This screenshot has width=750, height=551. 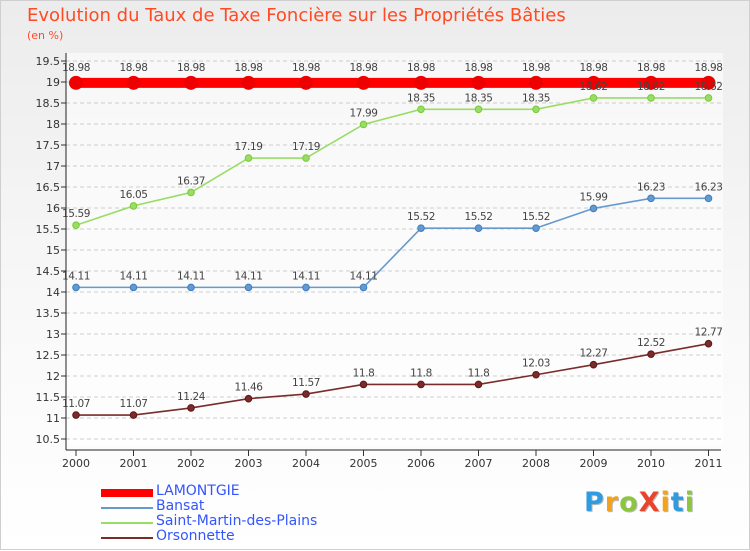 I want to click on x-tick-label: 2008, so click(x=536, y=463).